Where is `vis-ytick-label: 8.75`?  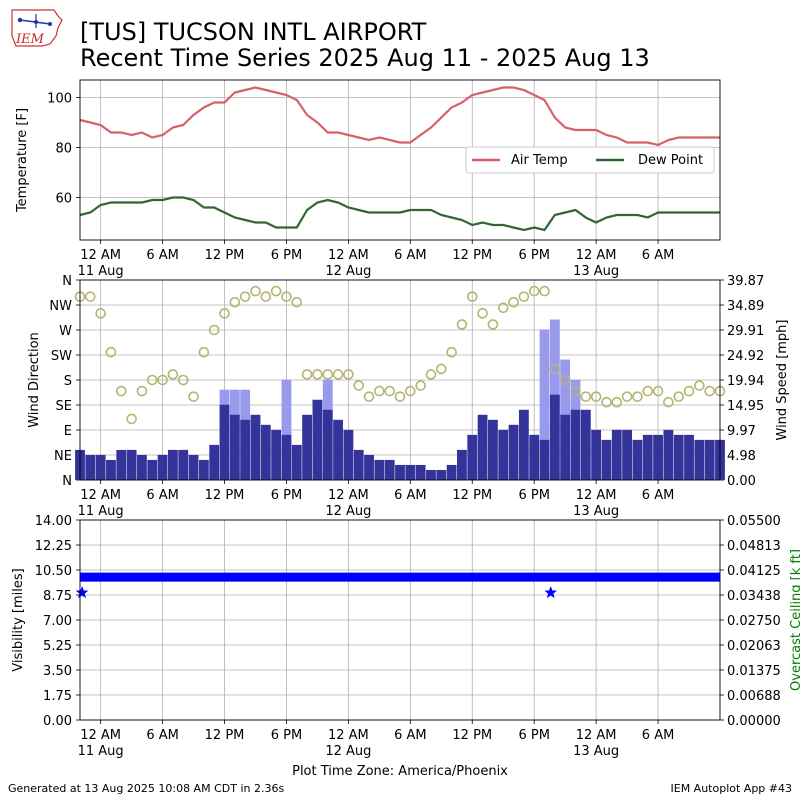 vis-ytick-label: 8.75 is located at coordinates (57, 596).